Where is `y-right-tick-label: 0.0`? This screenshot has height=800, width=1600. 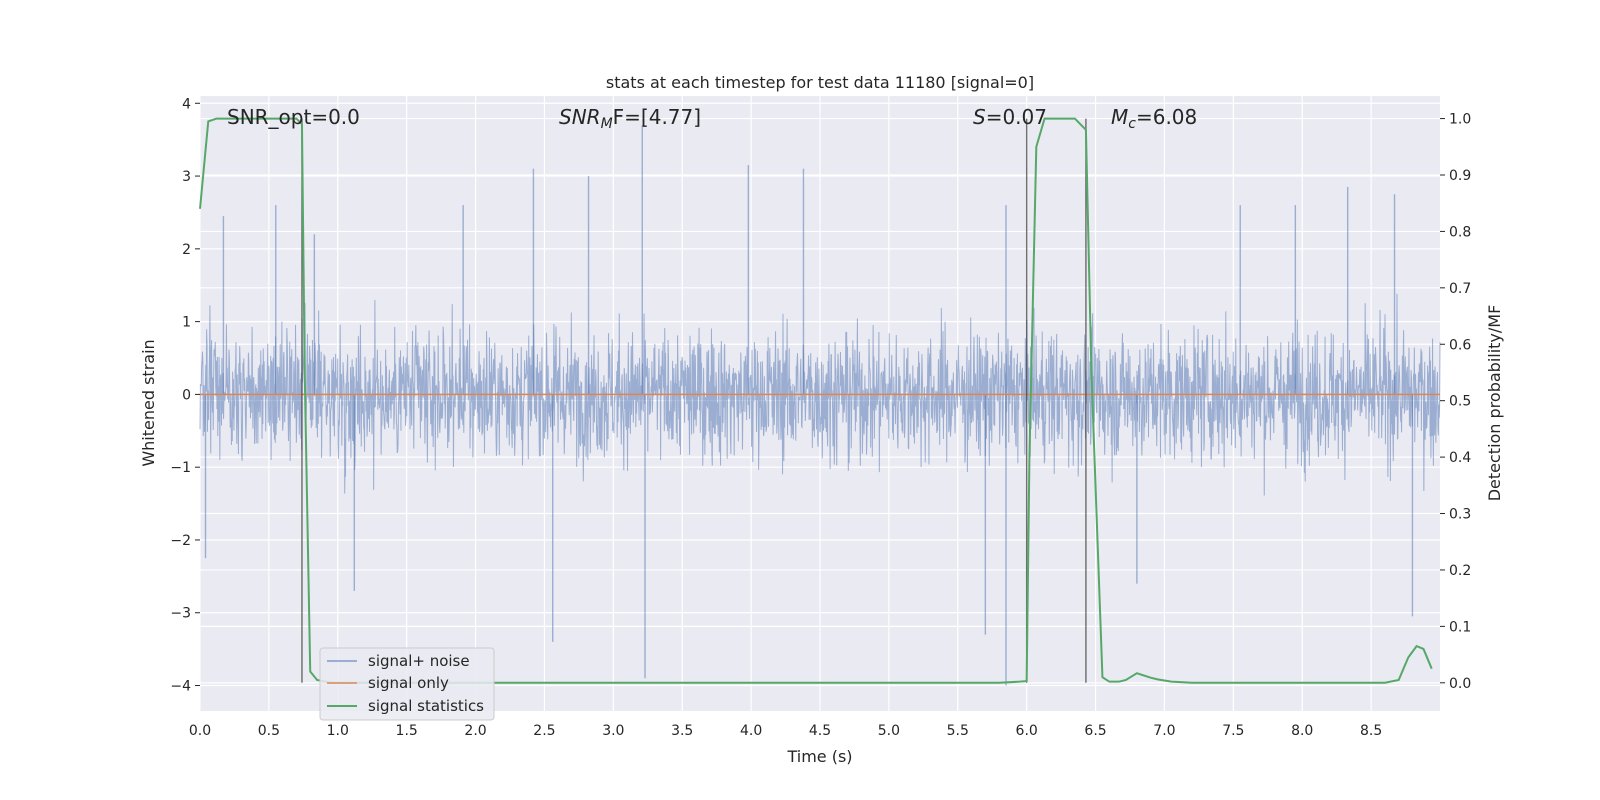
y-right-tick-label: 0.0 is located at coordinates (1460, 684).